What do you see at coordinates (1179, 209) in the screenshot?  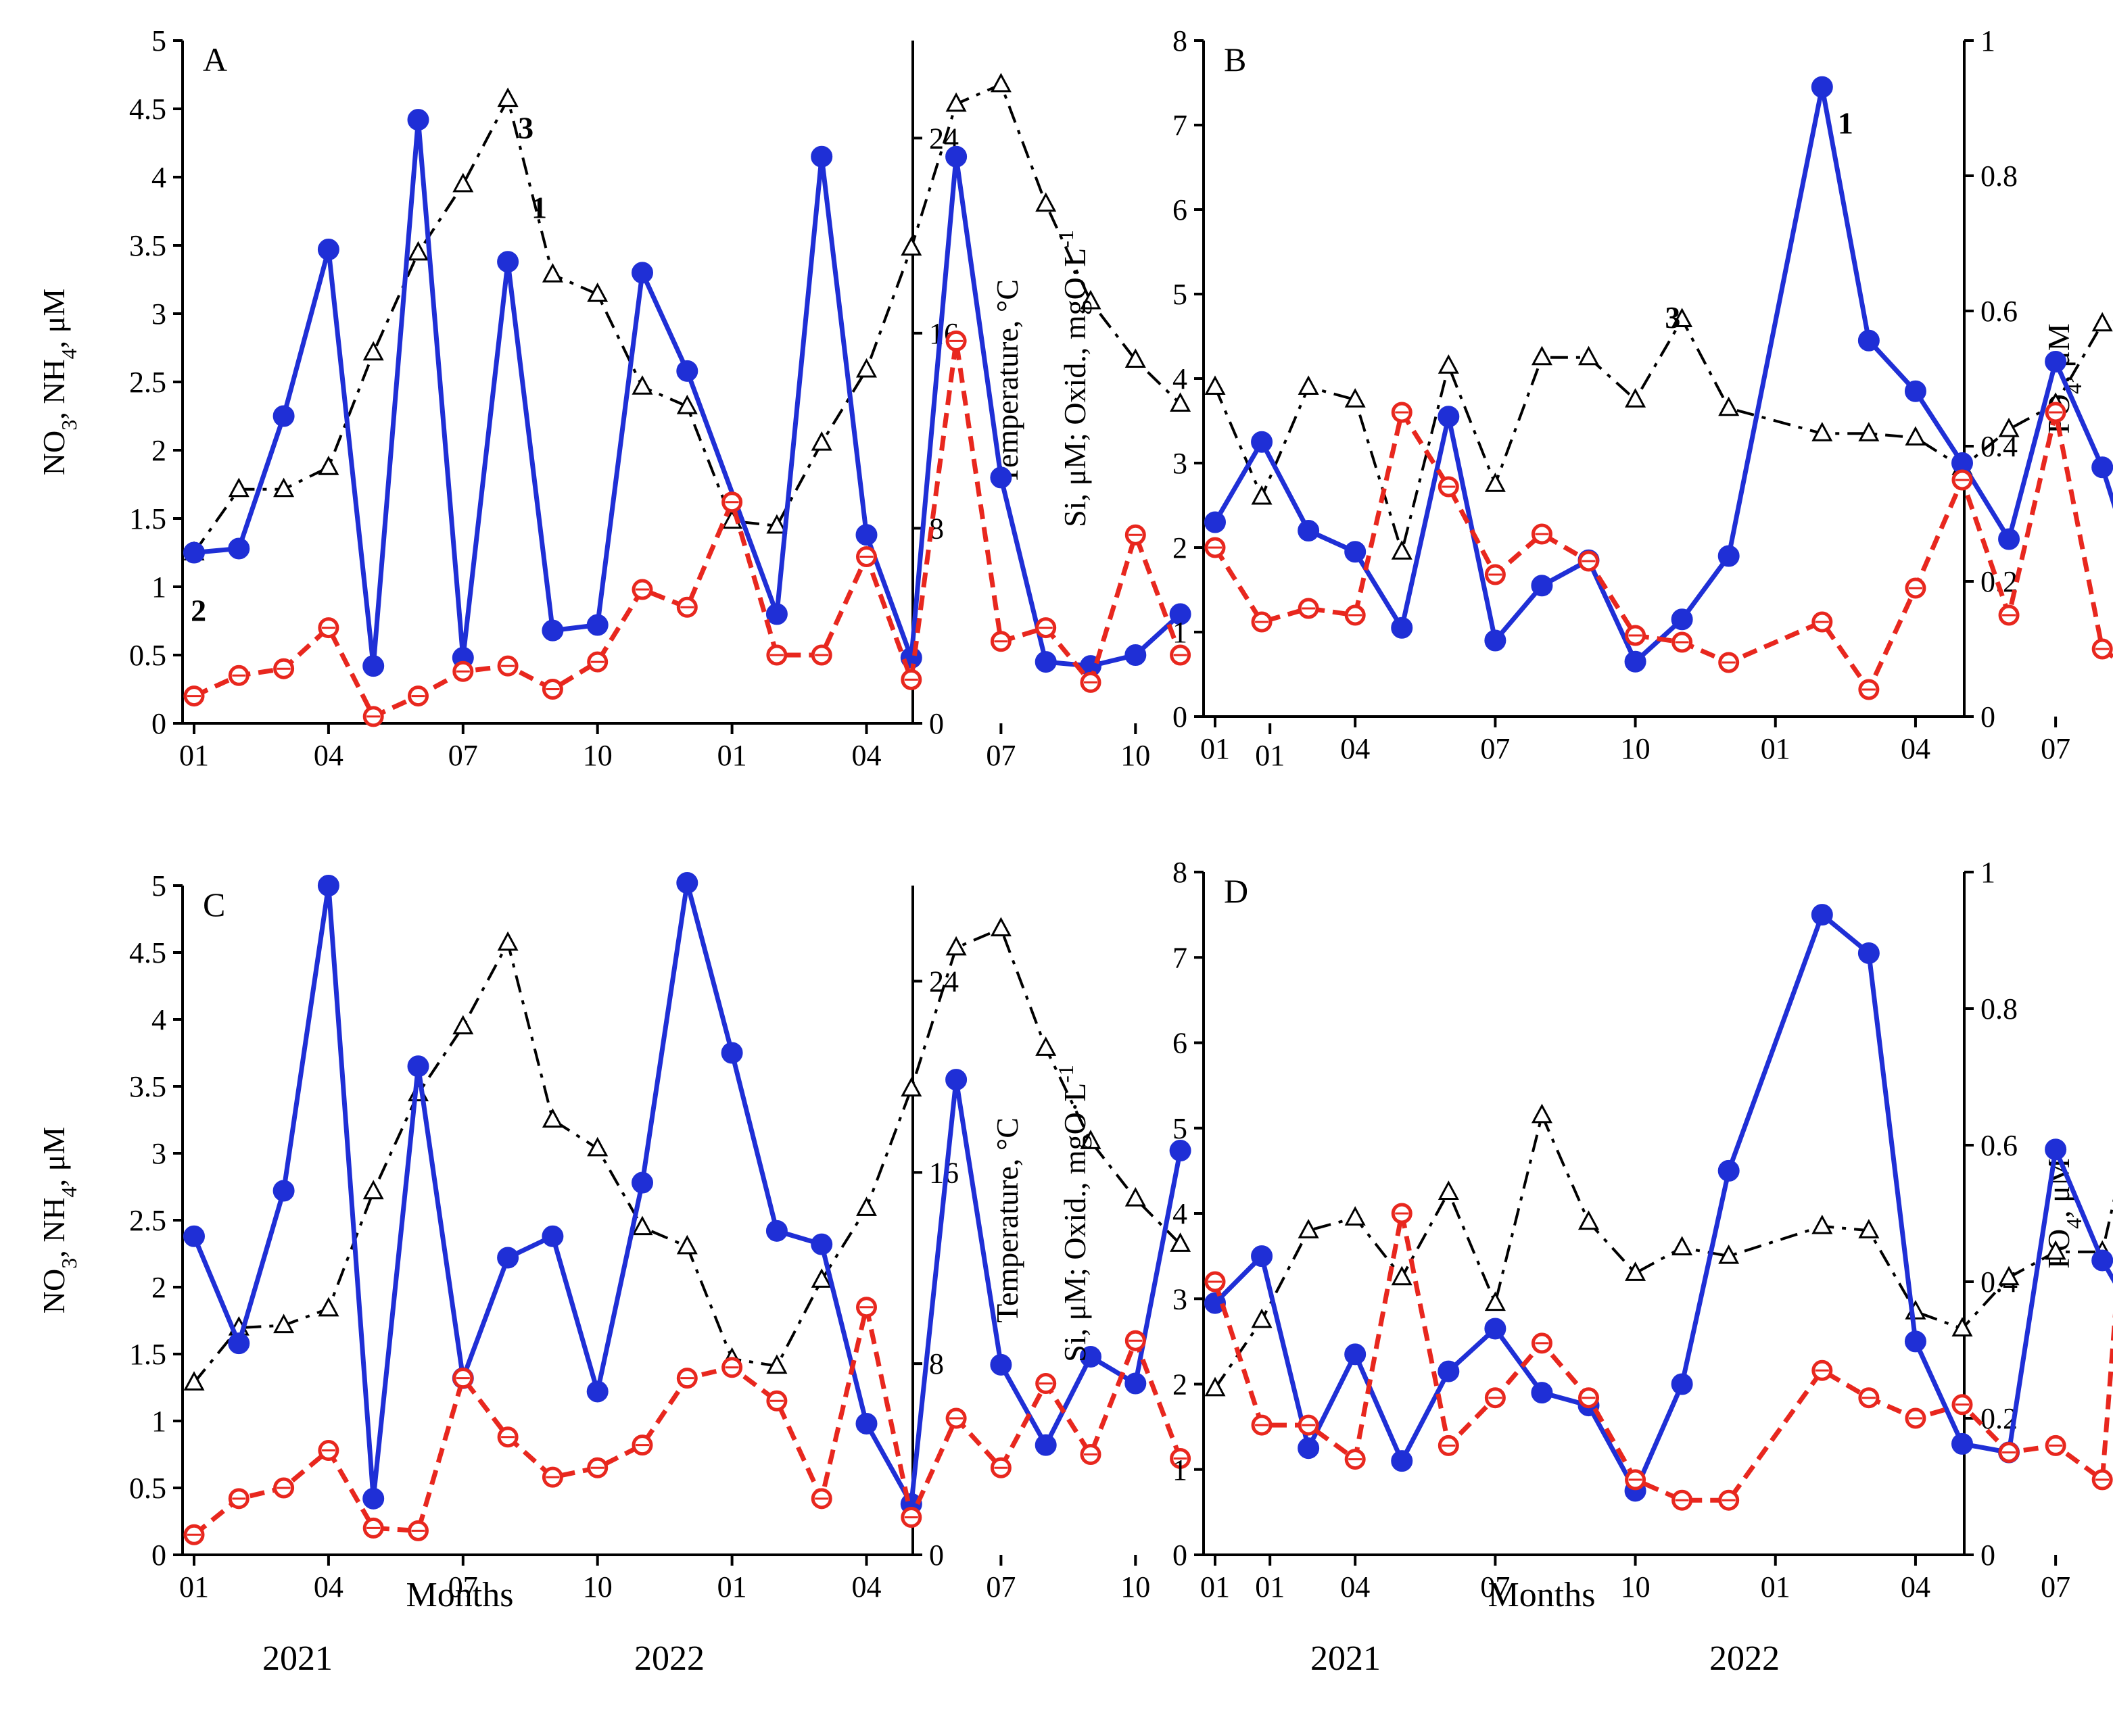 I see `left-tick-label: 6` at bounding box center [1179, 209].